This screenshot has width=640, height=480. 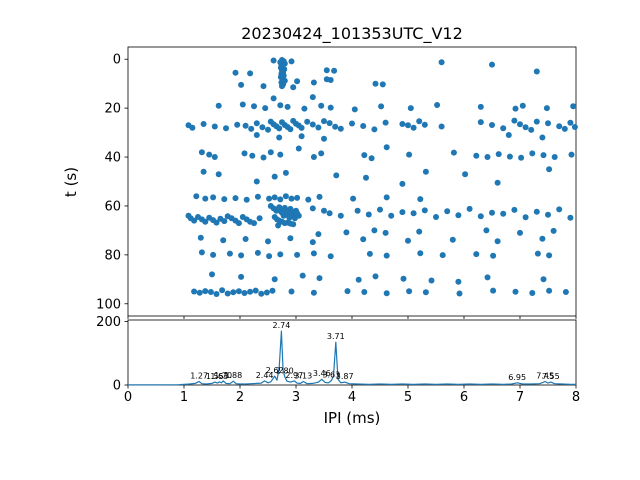 What do you see at coordinates (199, 376) in the screenshot?
I see `peak-annotation: 1.27` at bounding box center [199, 376].